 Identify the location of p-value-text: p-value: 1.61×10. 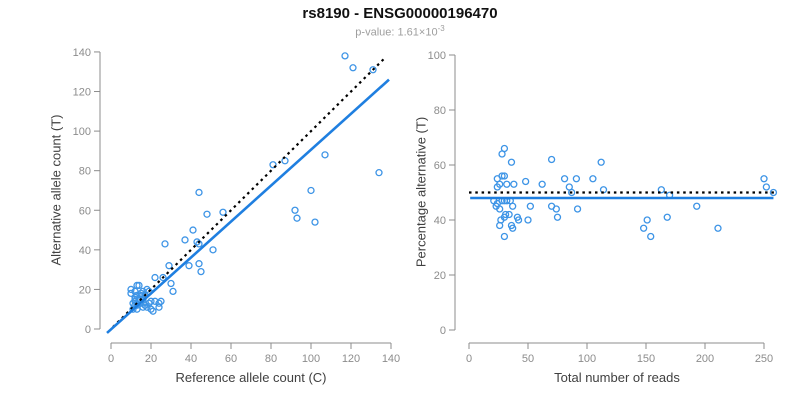
(396, 32).